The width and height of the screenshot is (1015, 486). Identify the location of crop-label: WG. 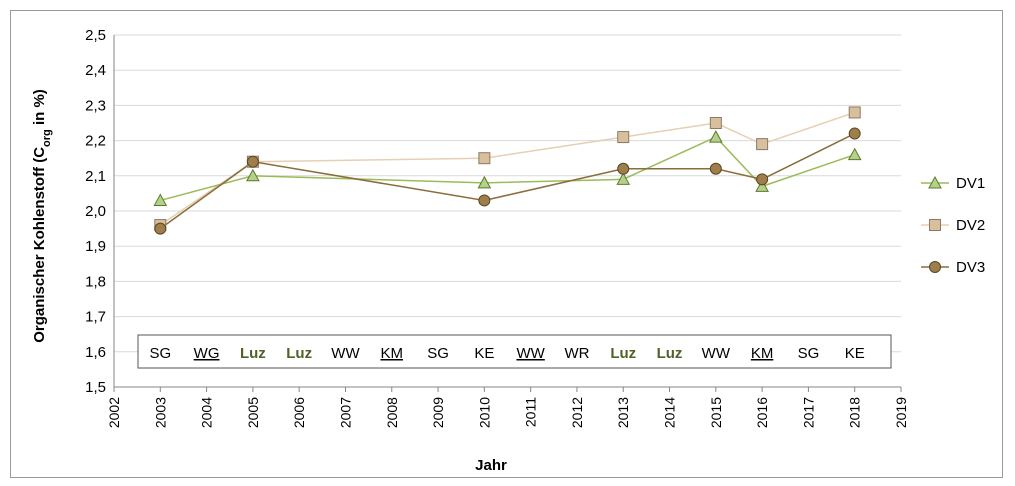
(207, 353).